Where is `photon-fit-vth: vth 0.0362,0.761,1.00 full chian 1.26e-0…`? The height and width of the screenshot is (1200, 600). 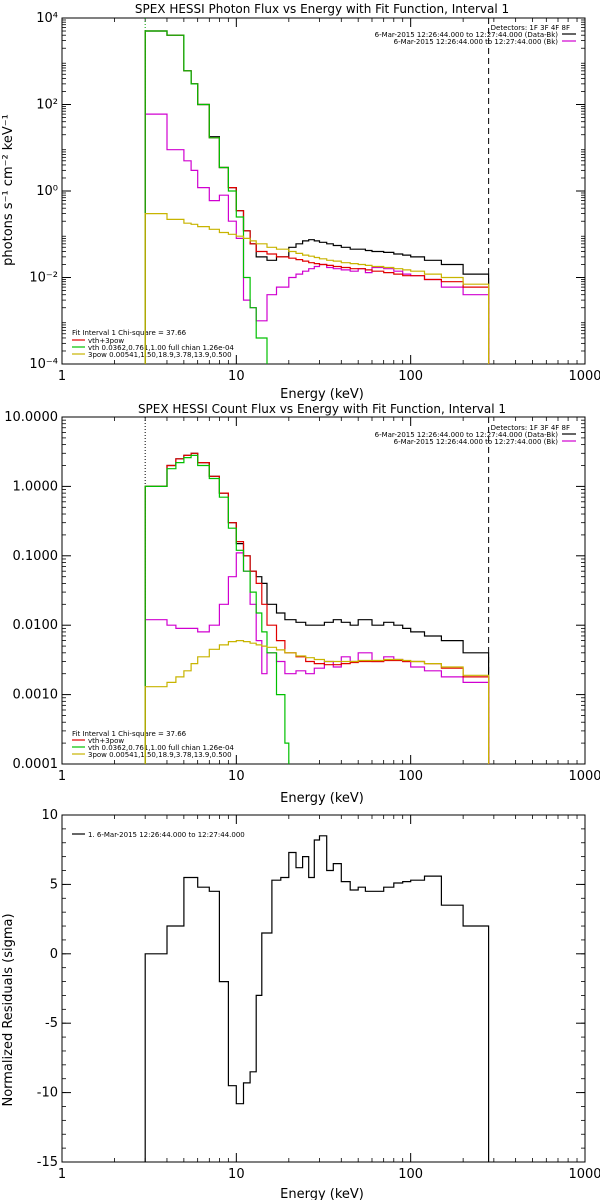 photon-fit-vth: vth 0.0362,0.761,1.00 full chian 1.26e-0… is located at coordinates (161, 348).